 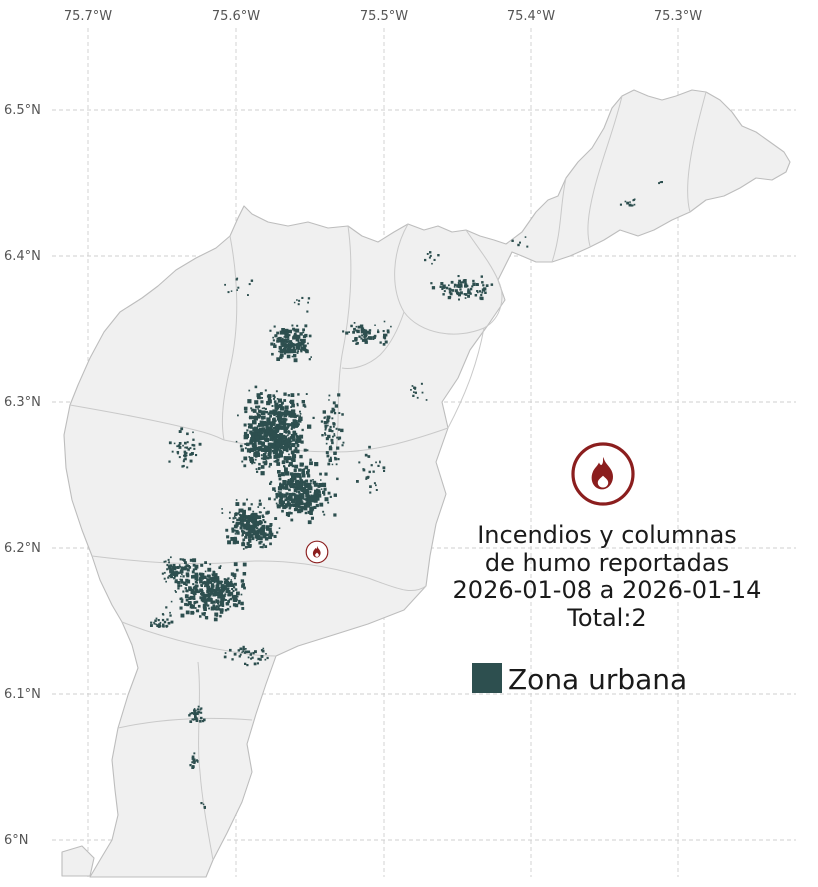 What do you see at coordinates (448, 279) in the screenshot?
I see `municipality-border` at bounding box center [448, 279].